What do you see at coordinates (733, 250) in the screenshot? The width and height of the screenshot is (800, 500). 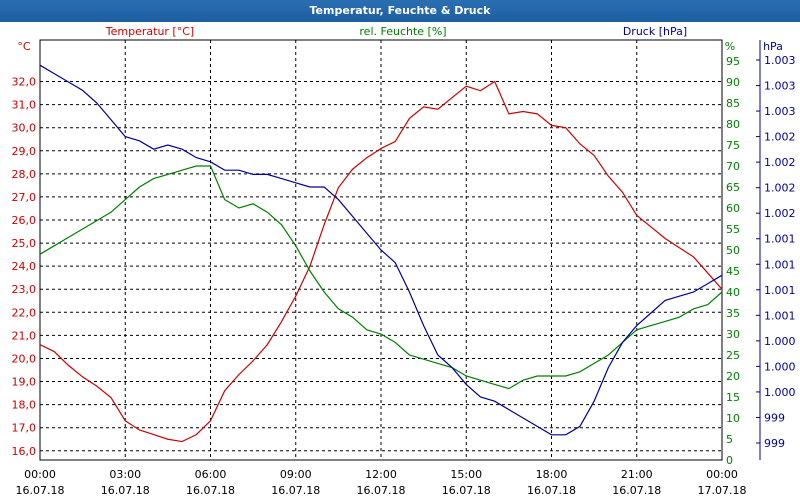 I see `humidity-tick-label: 50` at bounding box center [733, 250].